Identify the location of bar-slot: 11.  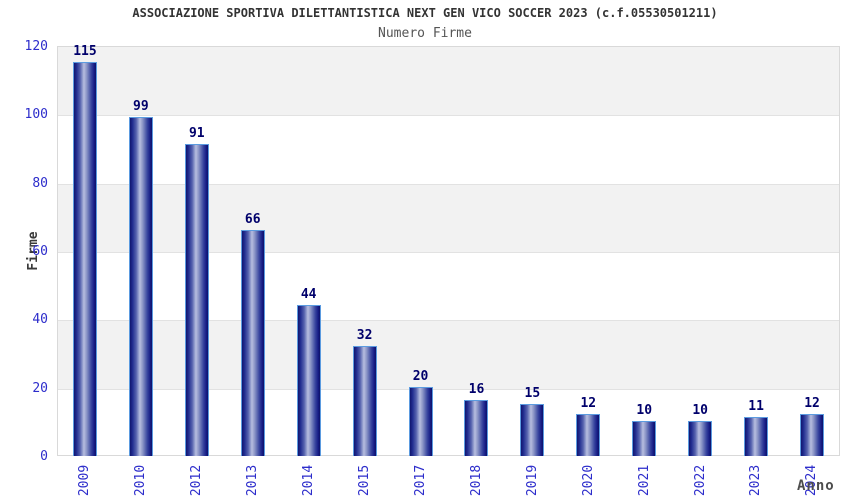
(756, 428).